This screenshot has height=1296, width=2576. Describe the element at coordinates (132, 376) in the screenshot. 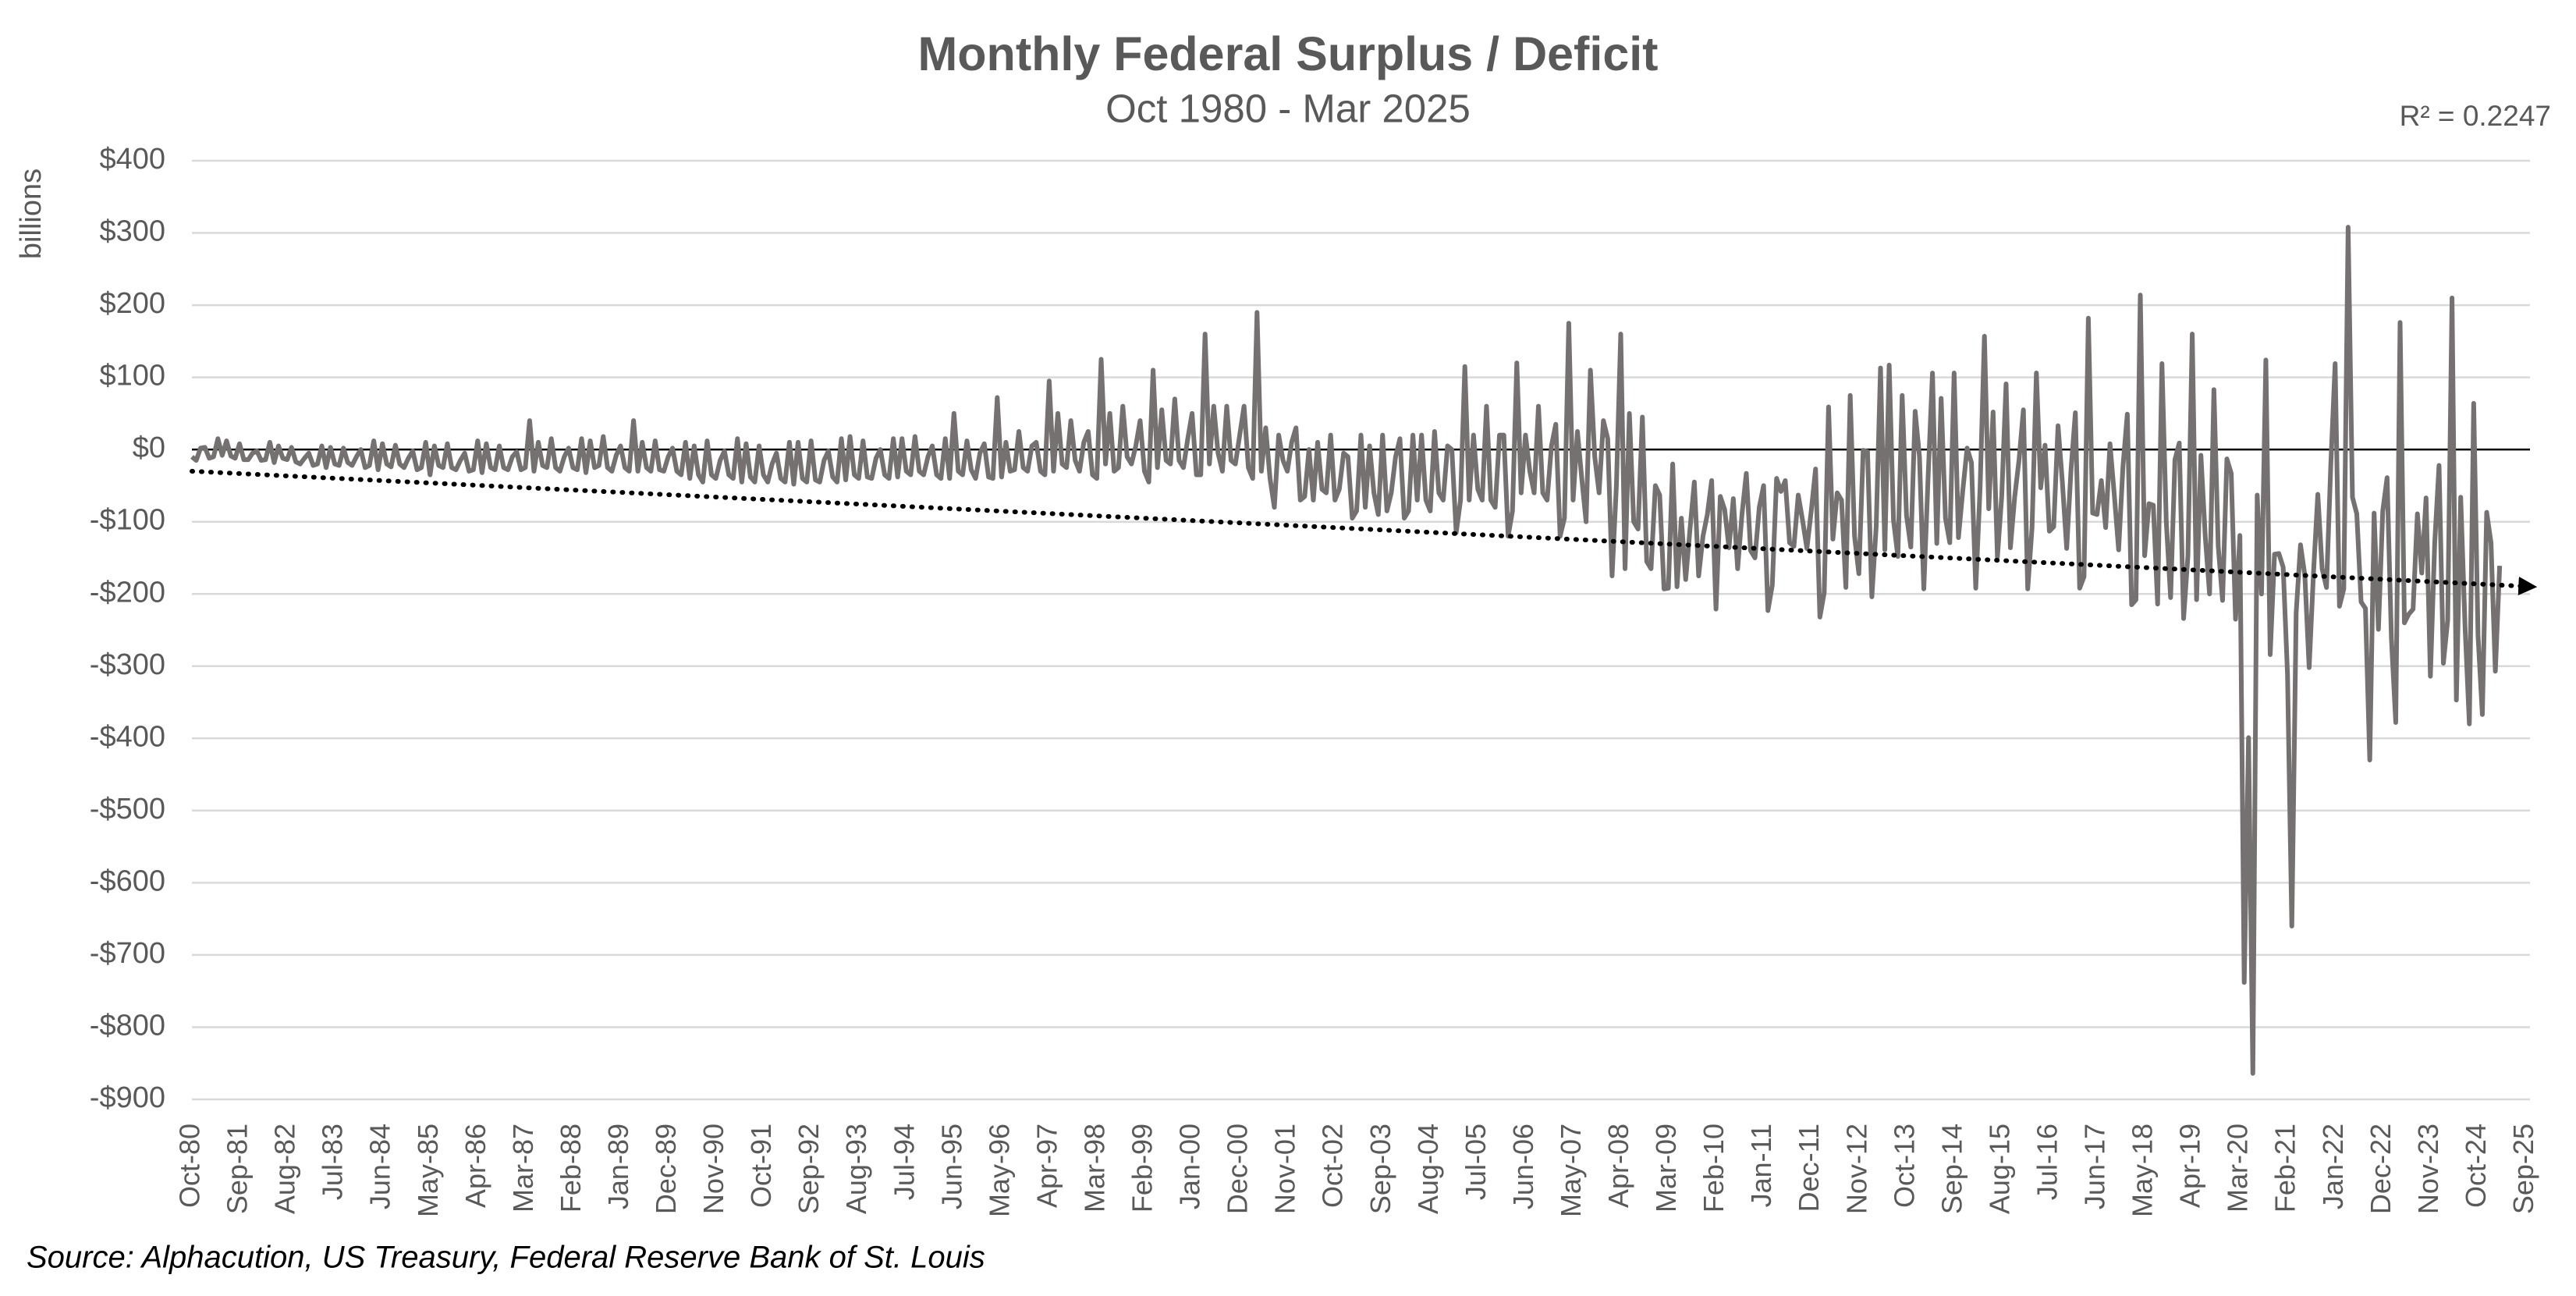

I see `y-tick-label: $100` at that location.